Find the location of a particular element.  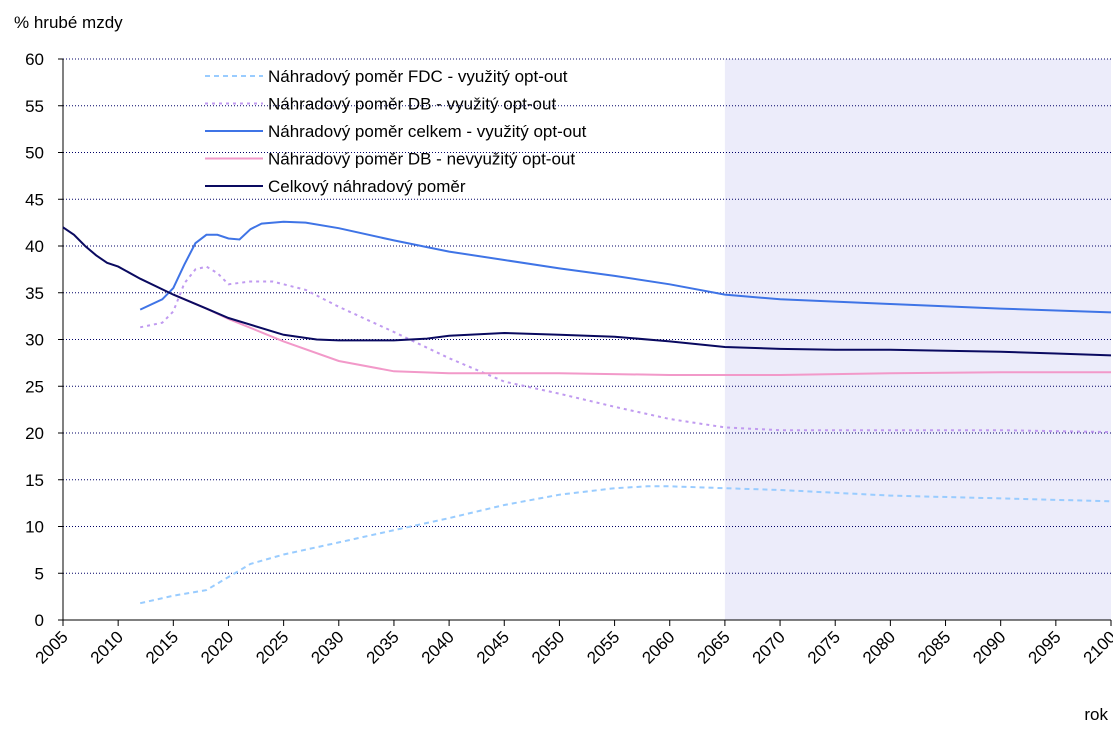

y-tick-label: 30 is located at coordinates (34, 340).